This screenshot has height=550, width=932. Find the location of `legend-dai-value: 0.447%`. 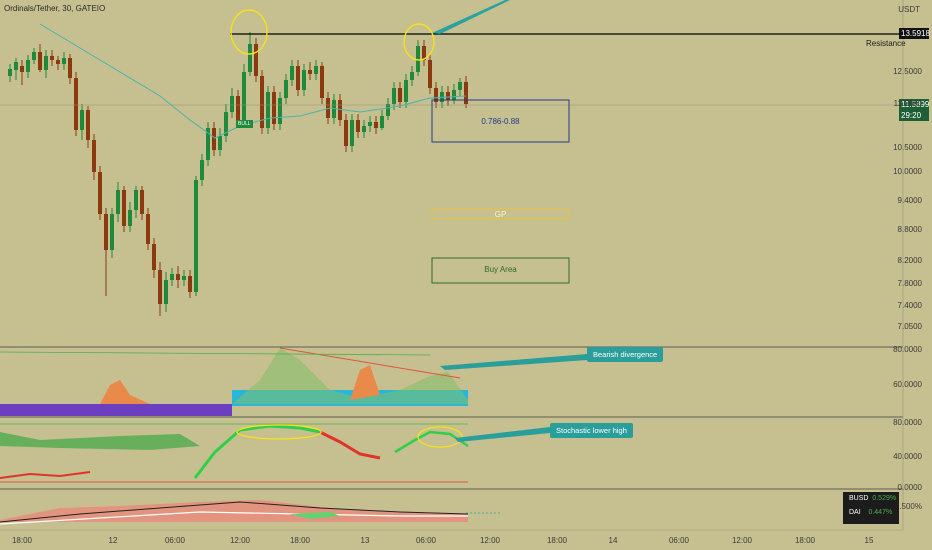

legend-dai-value: 0.447% is located at coordinates (880, 512).